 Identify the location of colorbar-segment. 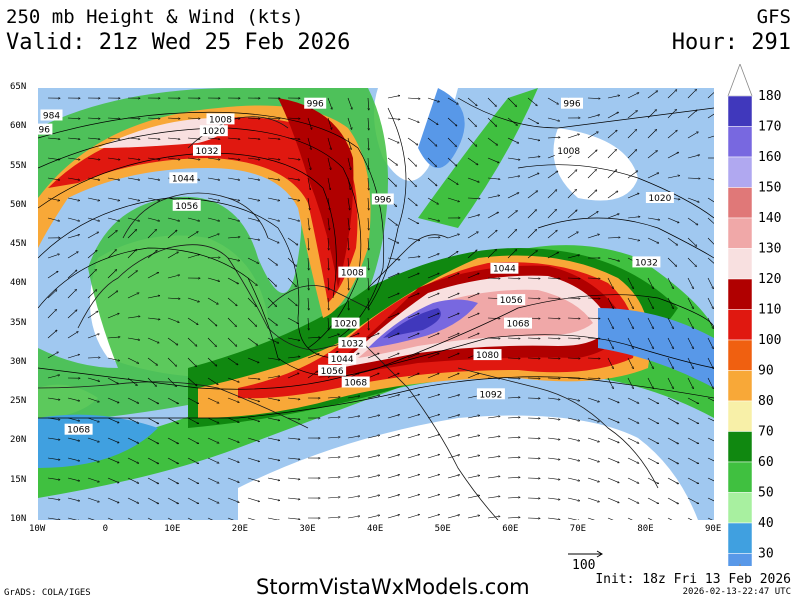
(740, 447).